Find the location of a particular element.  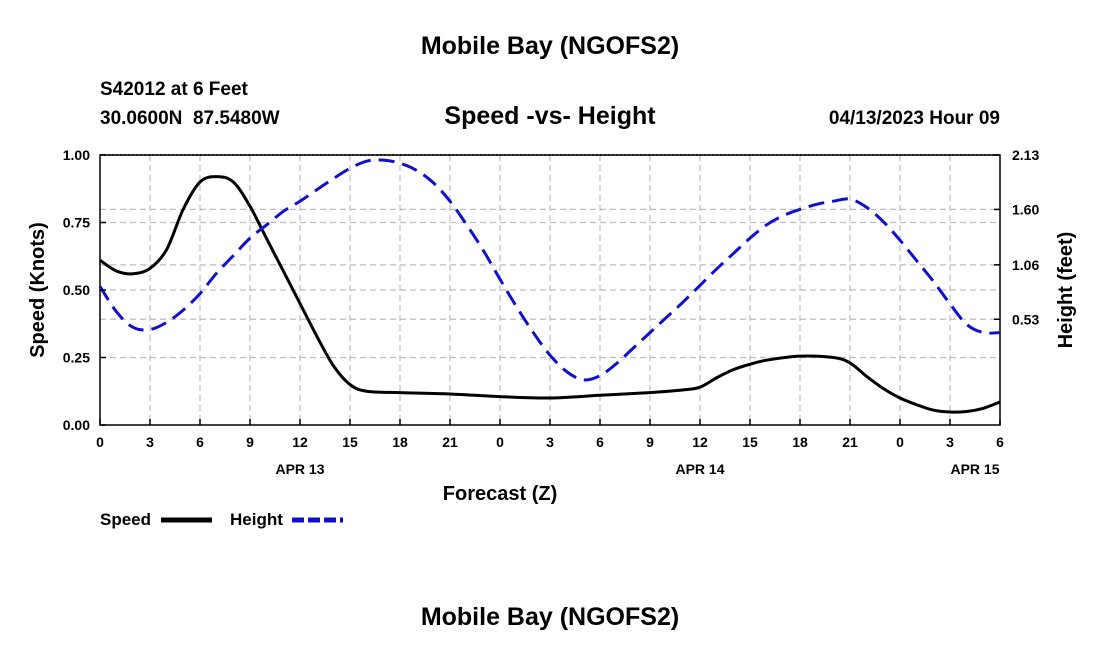

date-label: APR 15 is located at coordinates (974, 469).